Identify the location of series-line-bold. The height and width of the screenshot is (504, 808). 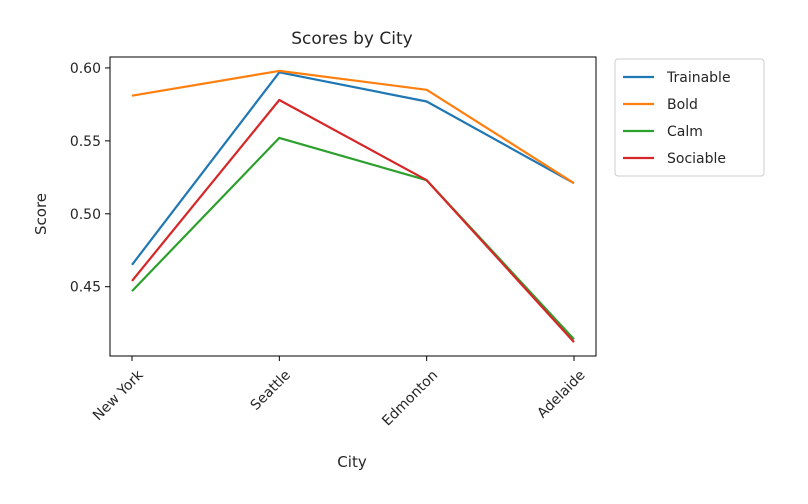
(353, 127).